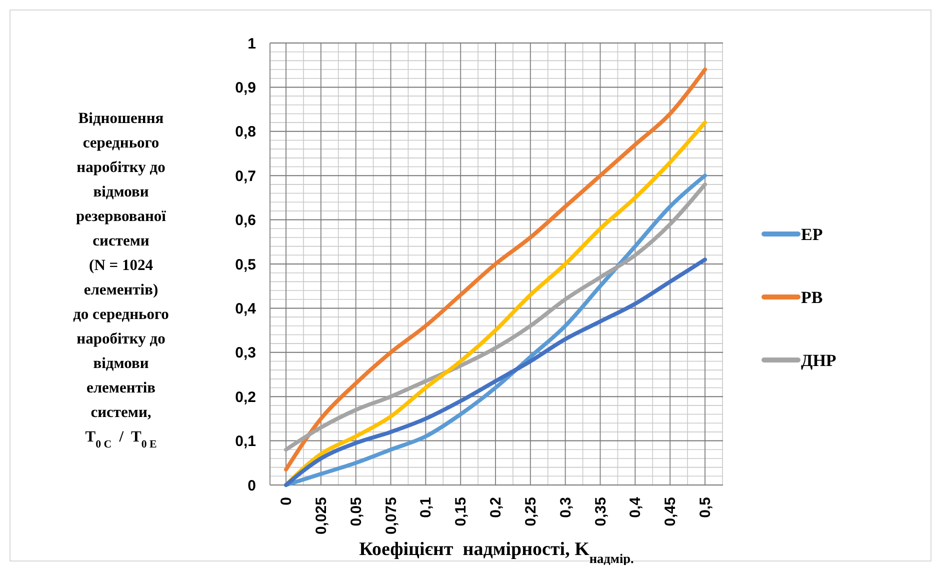 This screenshot has width=943, height=577. I want to click on y-tick-label: 0,3, so click(245, 353).